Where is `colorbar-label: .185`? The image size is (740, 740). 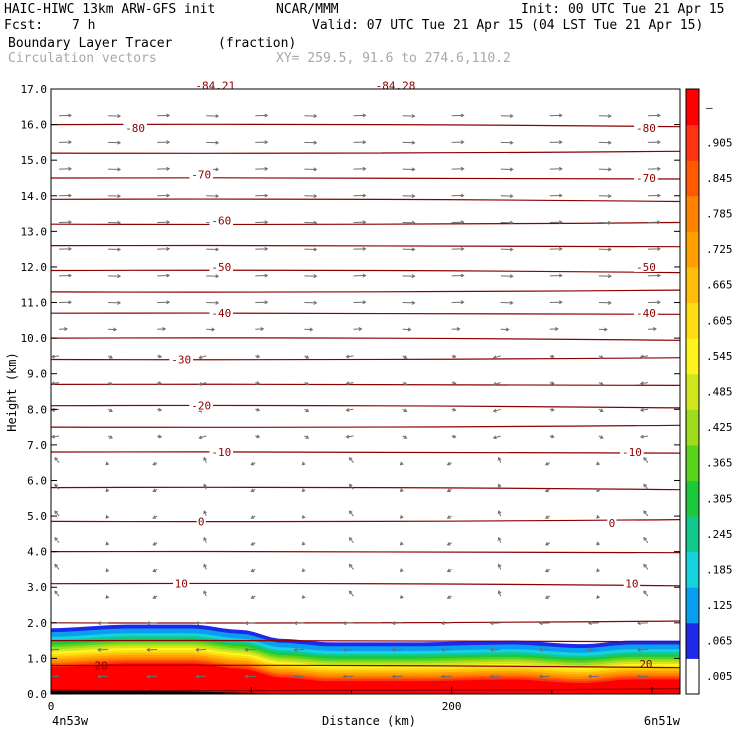 colorbar-label: .185 is located at coordinates (719, 569).